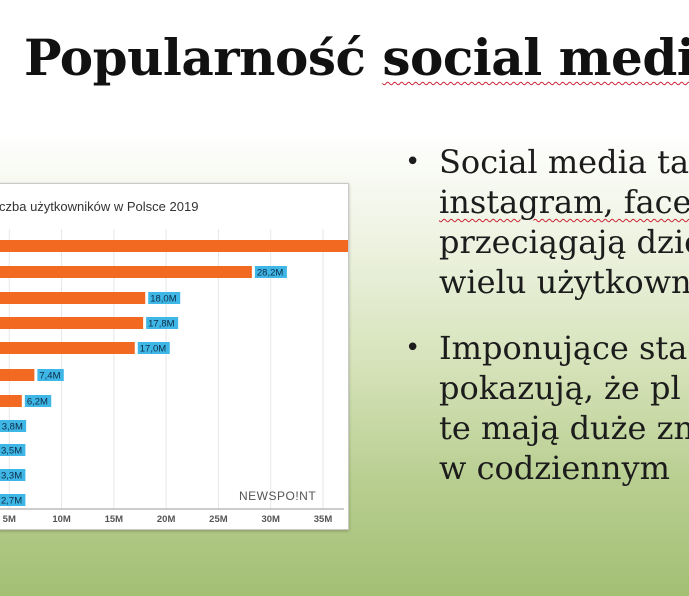  I want to click on slide-title: Popularność social medi, so click(356, 57).